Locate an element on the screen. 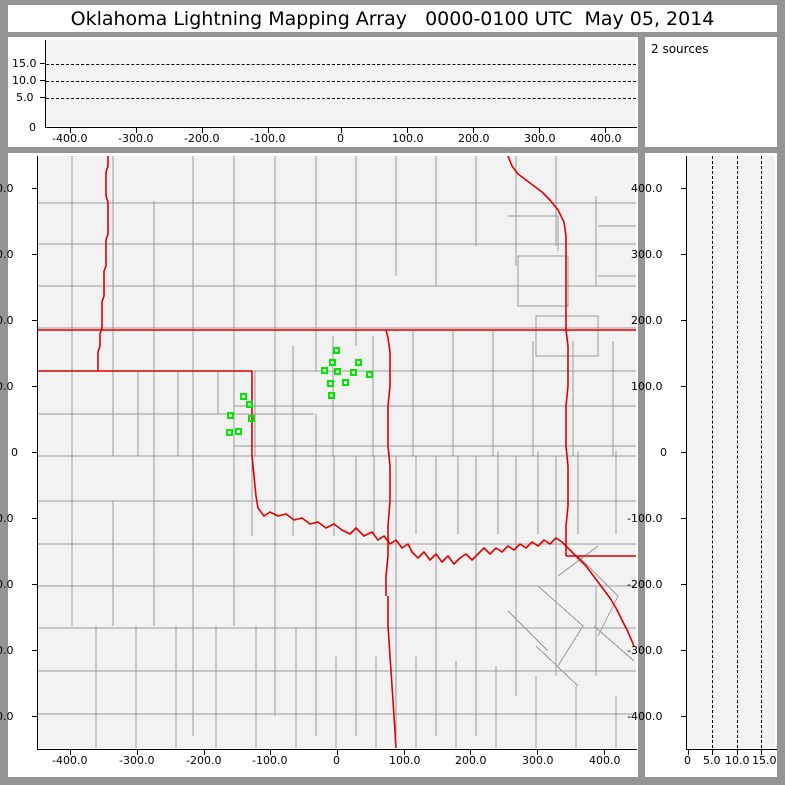 This screenshot has height=785, width=785. ytick-label--300: -300.0 is located at coordinates (645, 650).